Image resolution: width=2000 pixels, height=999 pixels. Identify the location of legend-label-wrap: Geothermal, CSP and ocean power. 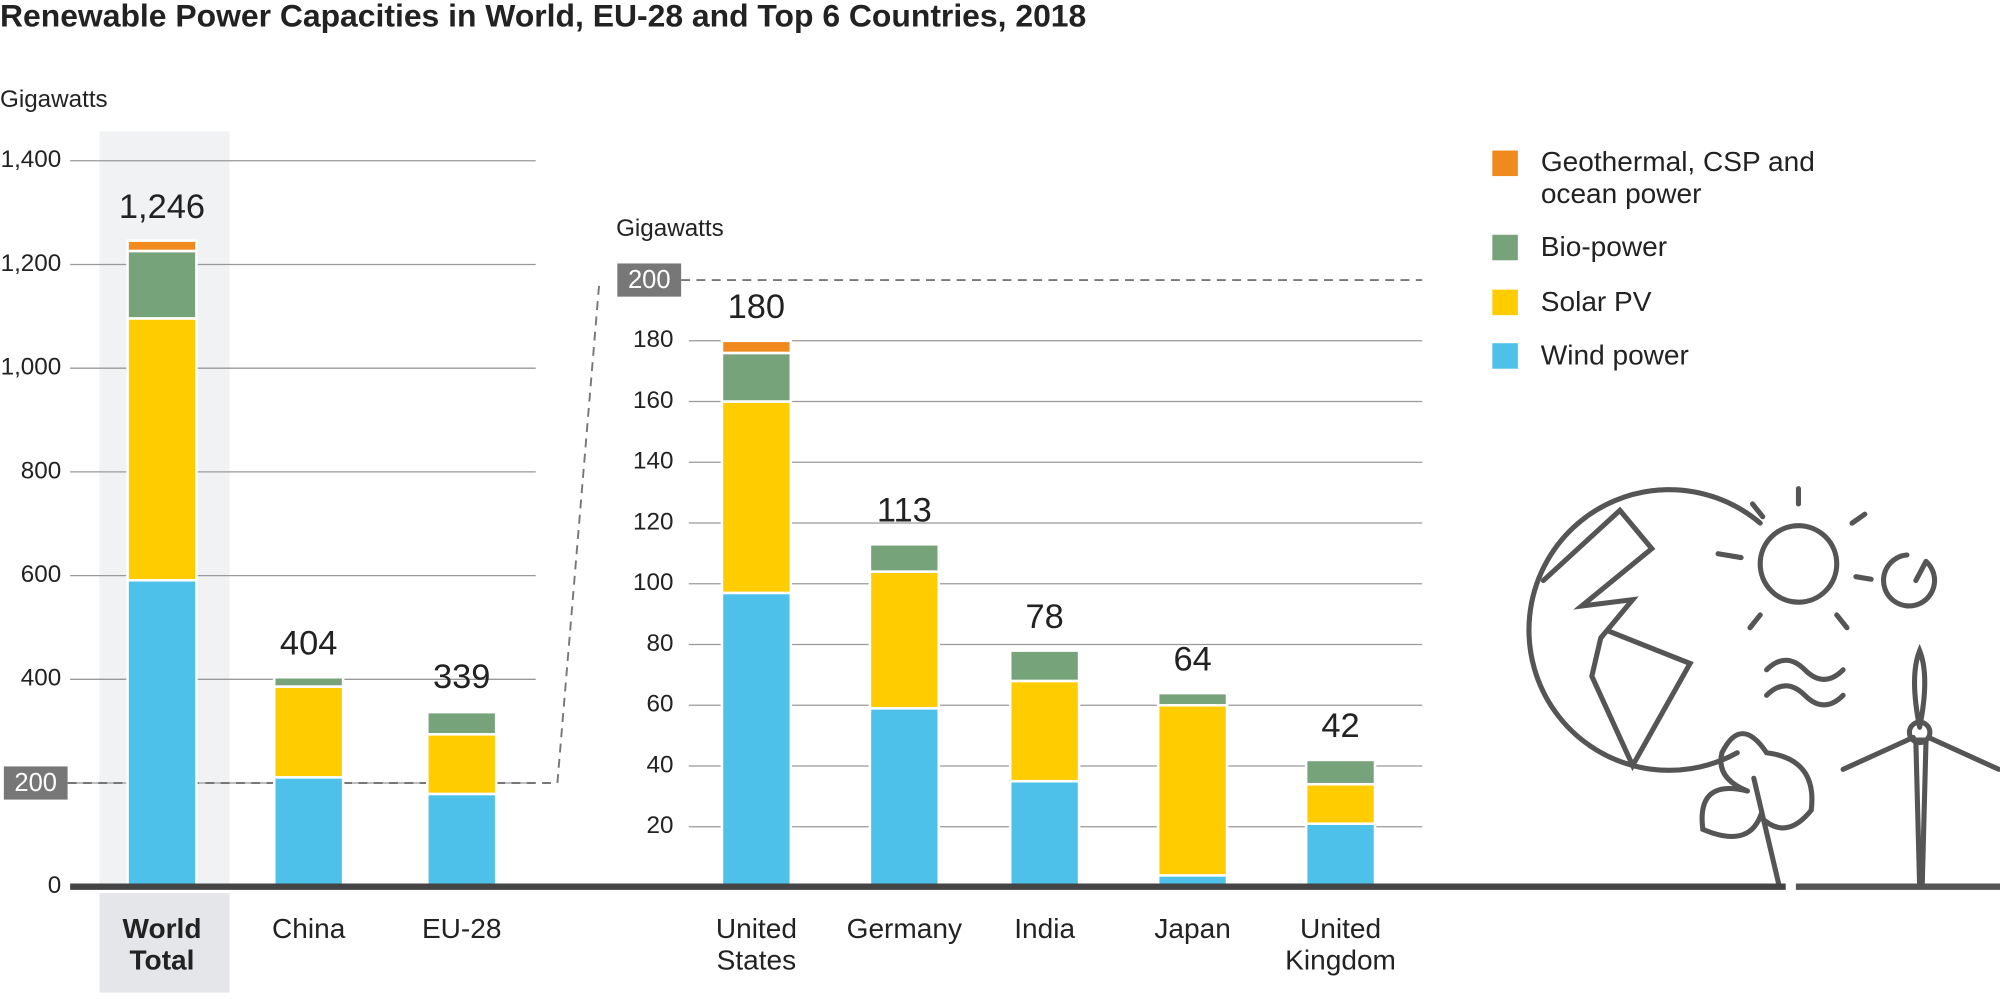
(1677, 177).